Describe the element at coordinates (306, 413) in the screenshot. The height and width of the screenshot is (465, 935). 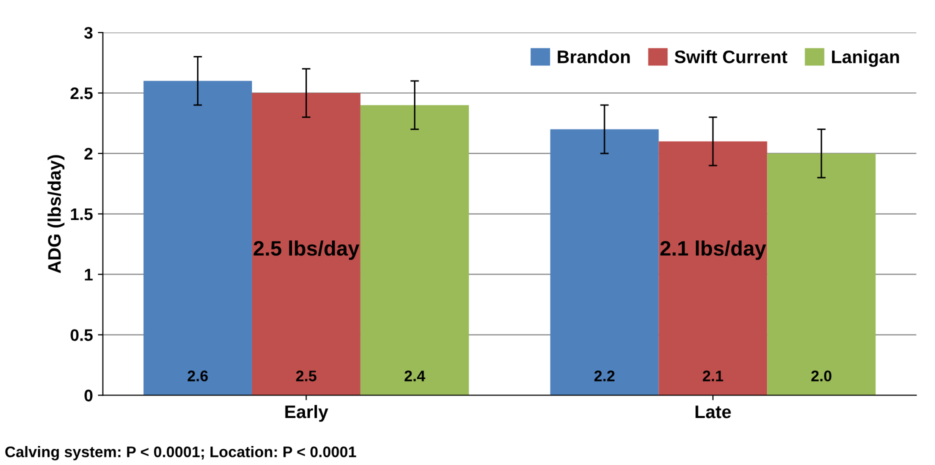
I see `x-tick-label: Early` at that location.